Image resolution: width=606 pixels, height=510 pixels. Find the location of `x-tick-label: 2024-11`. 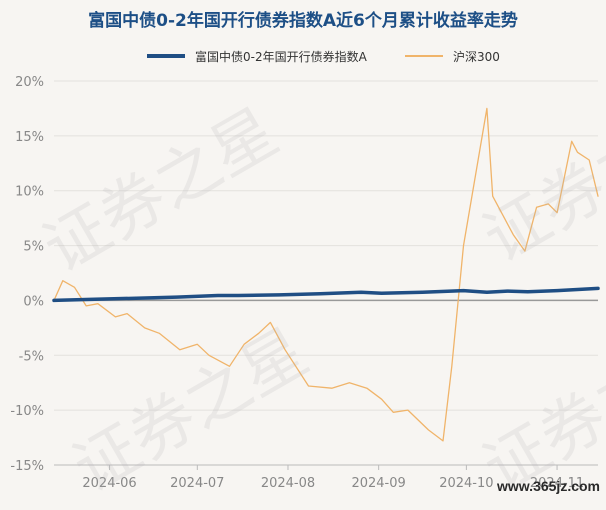

x-tick-label: 2024-11 is located at coordinates (557, 483).